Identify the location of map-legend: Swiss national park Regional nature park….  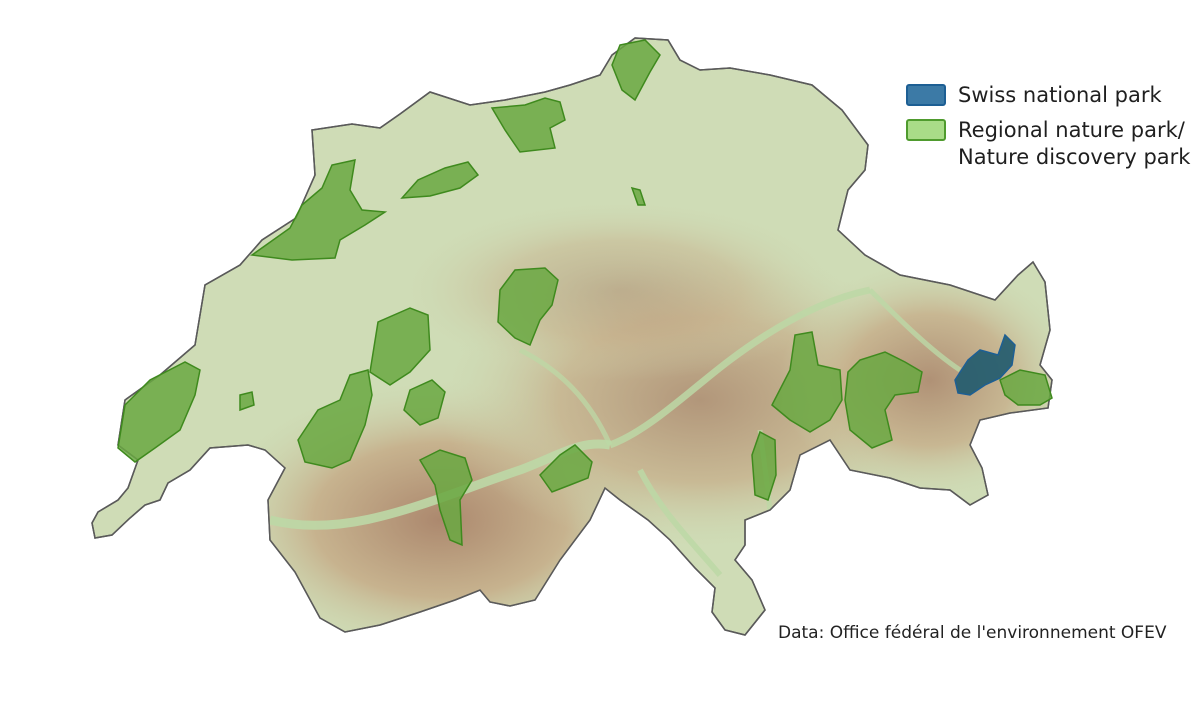
(1048, 130).